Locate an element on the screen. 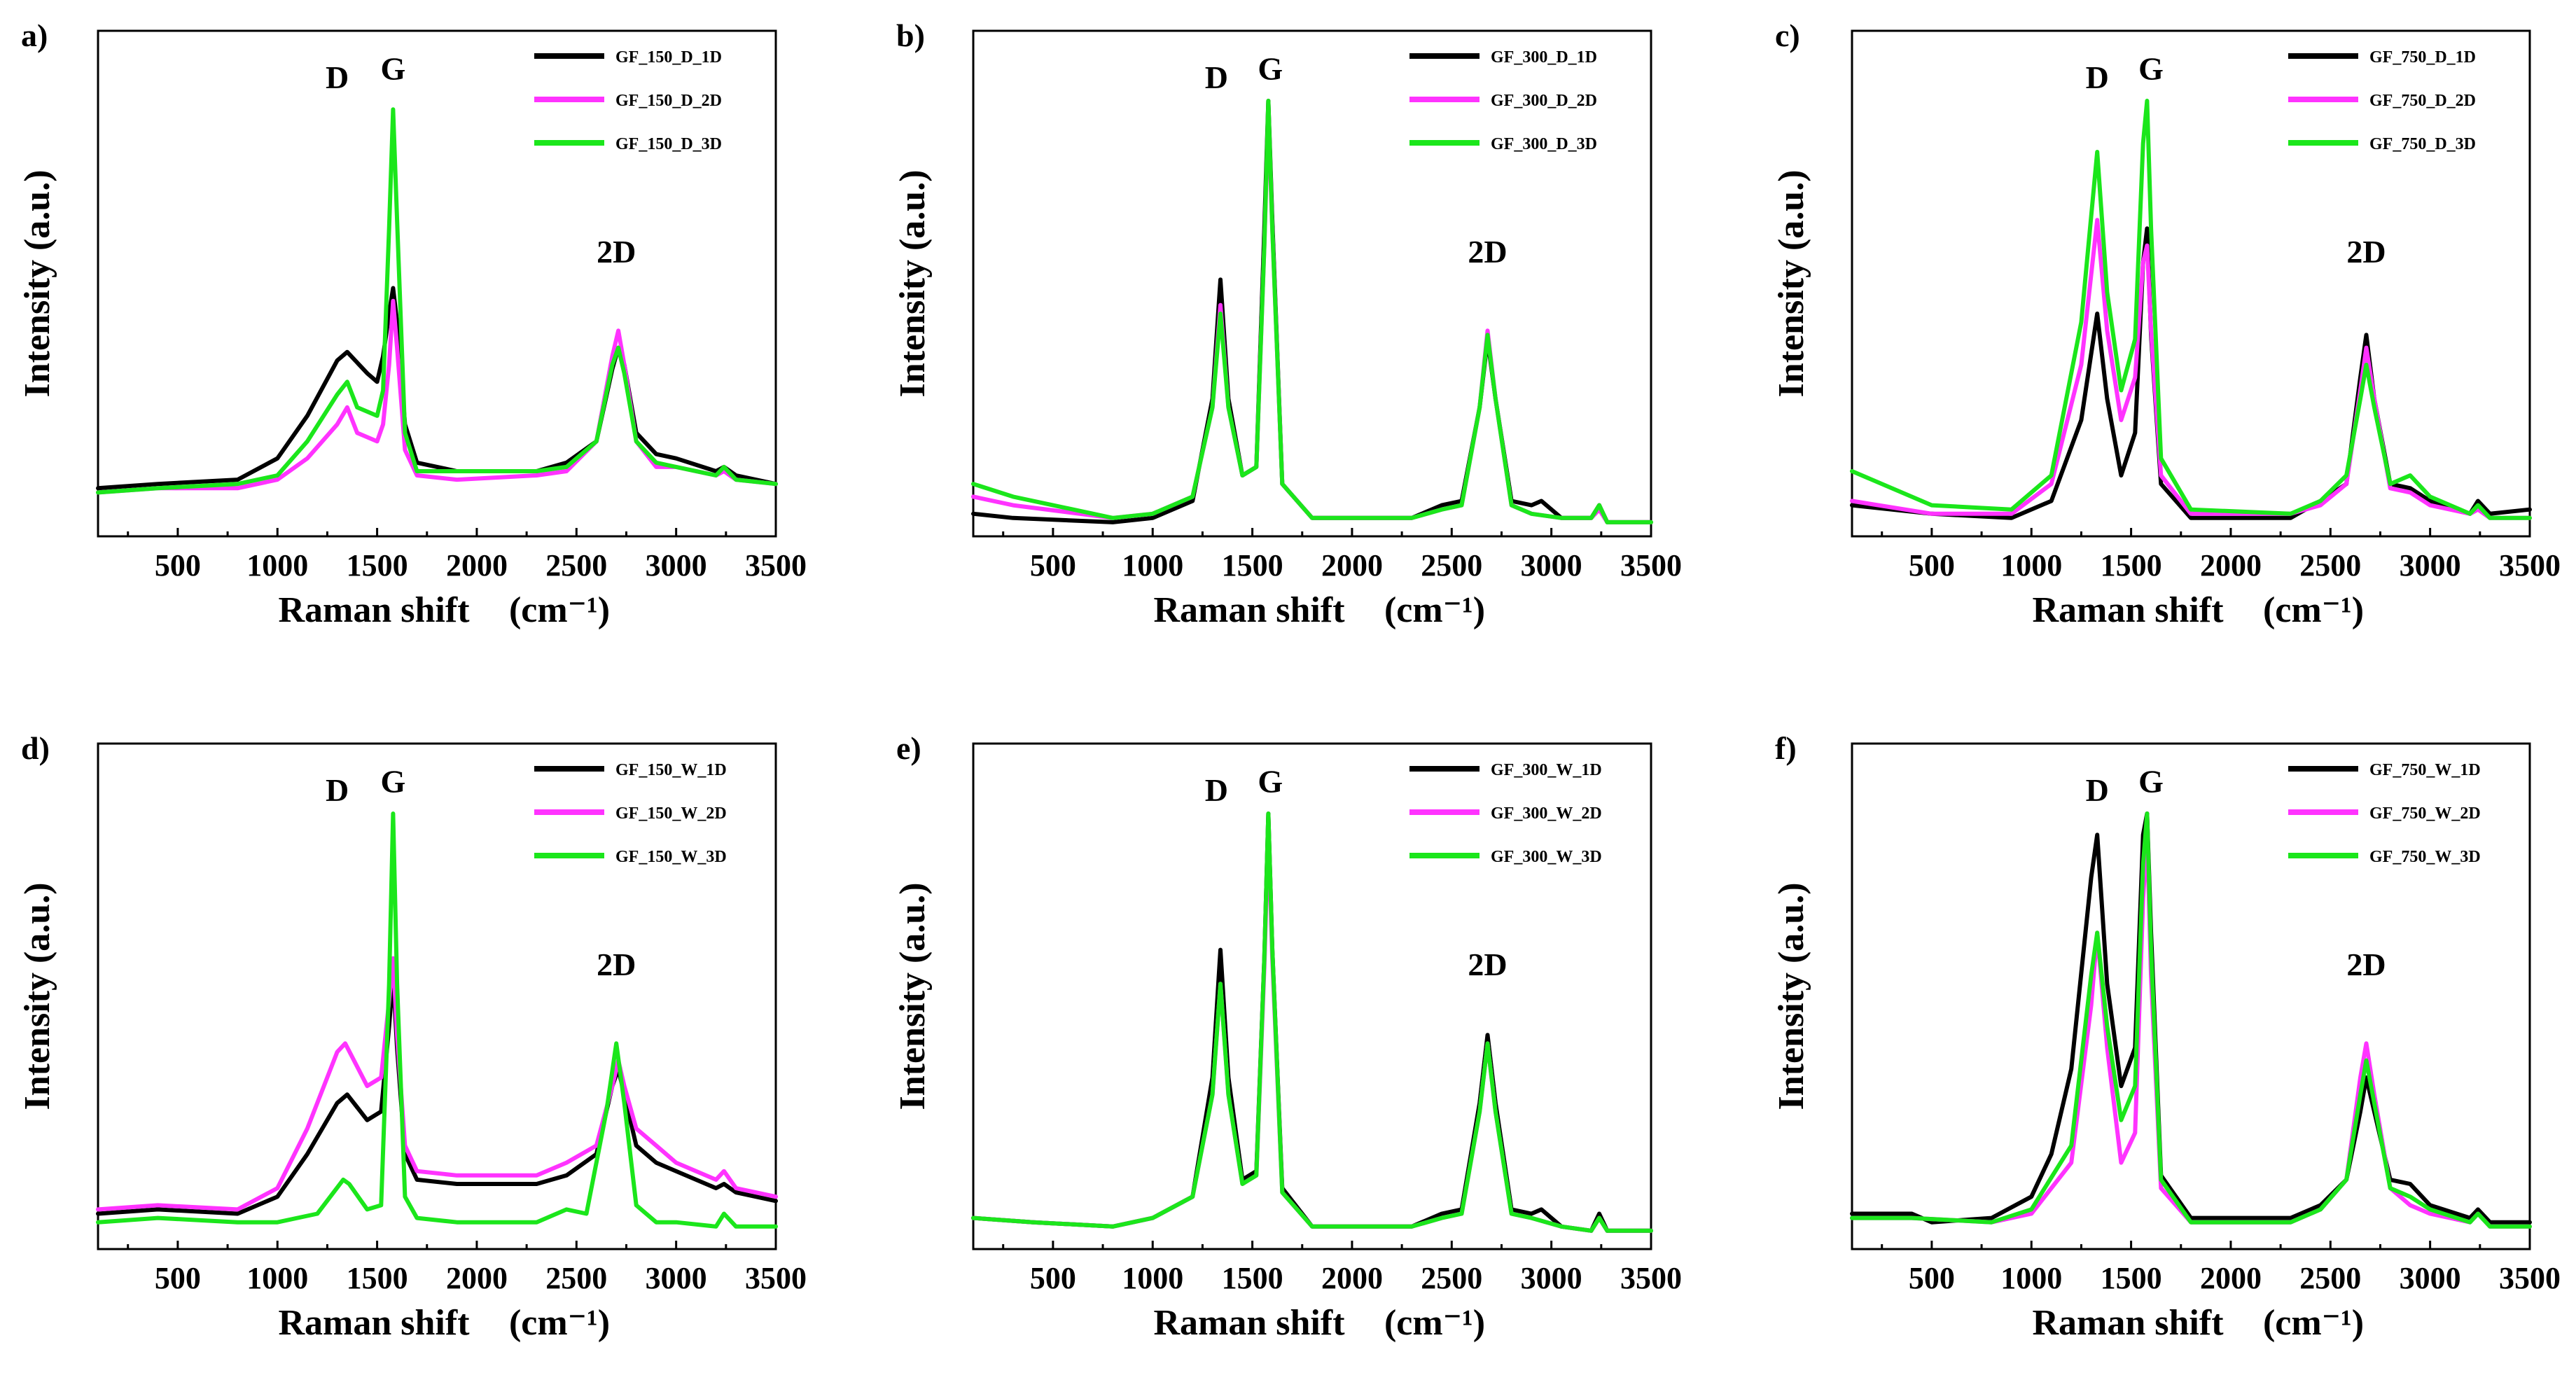  series-line-GF_300_D_1D is located at coordinates (1312, 311).